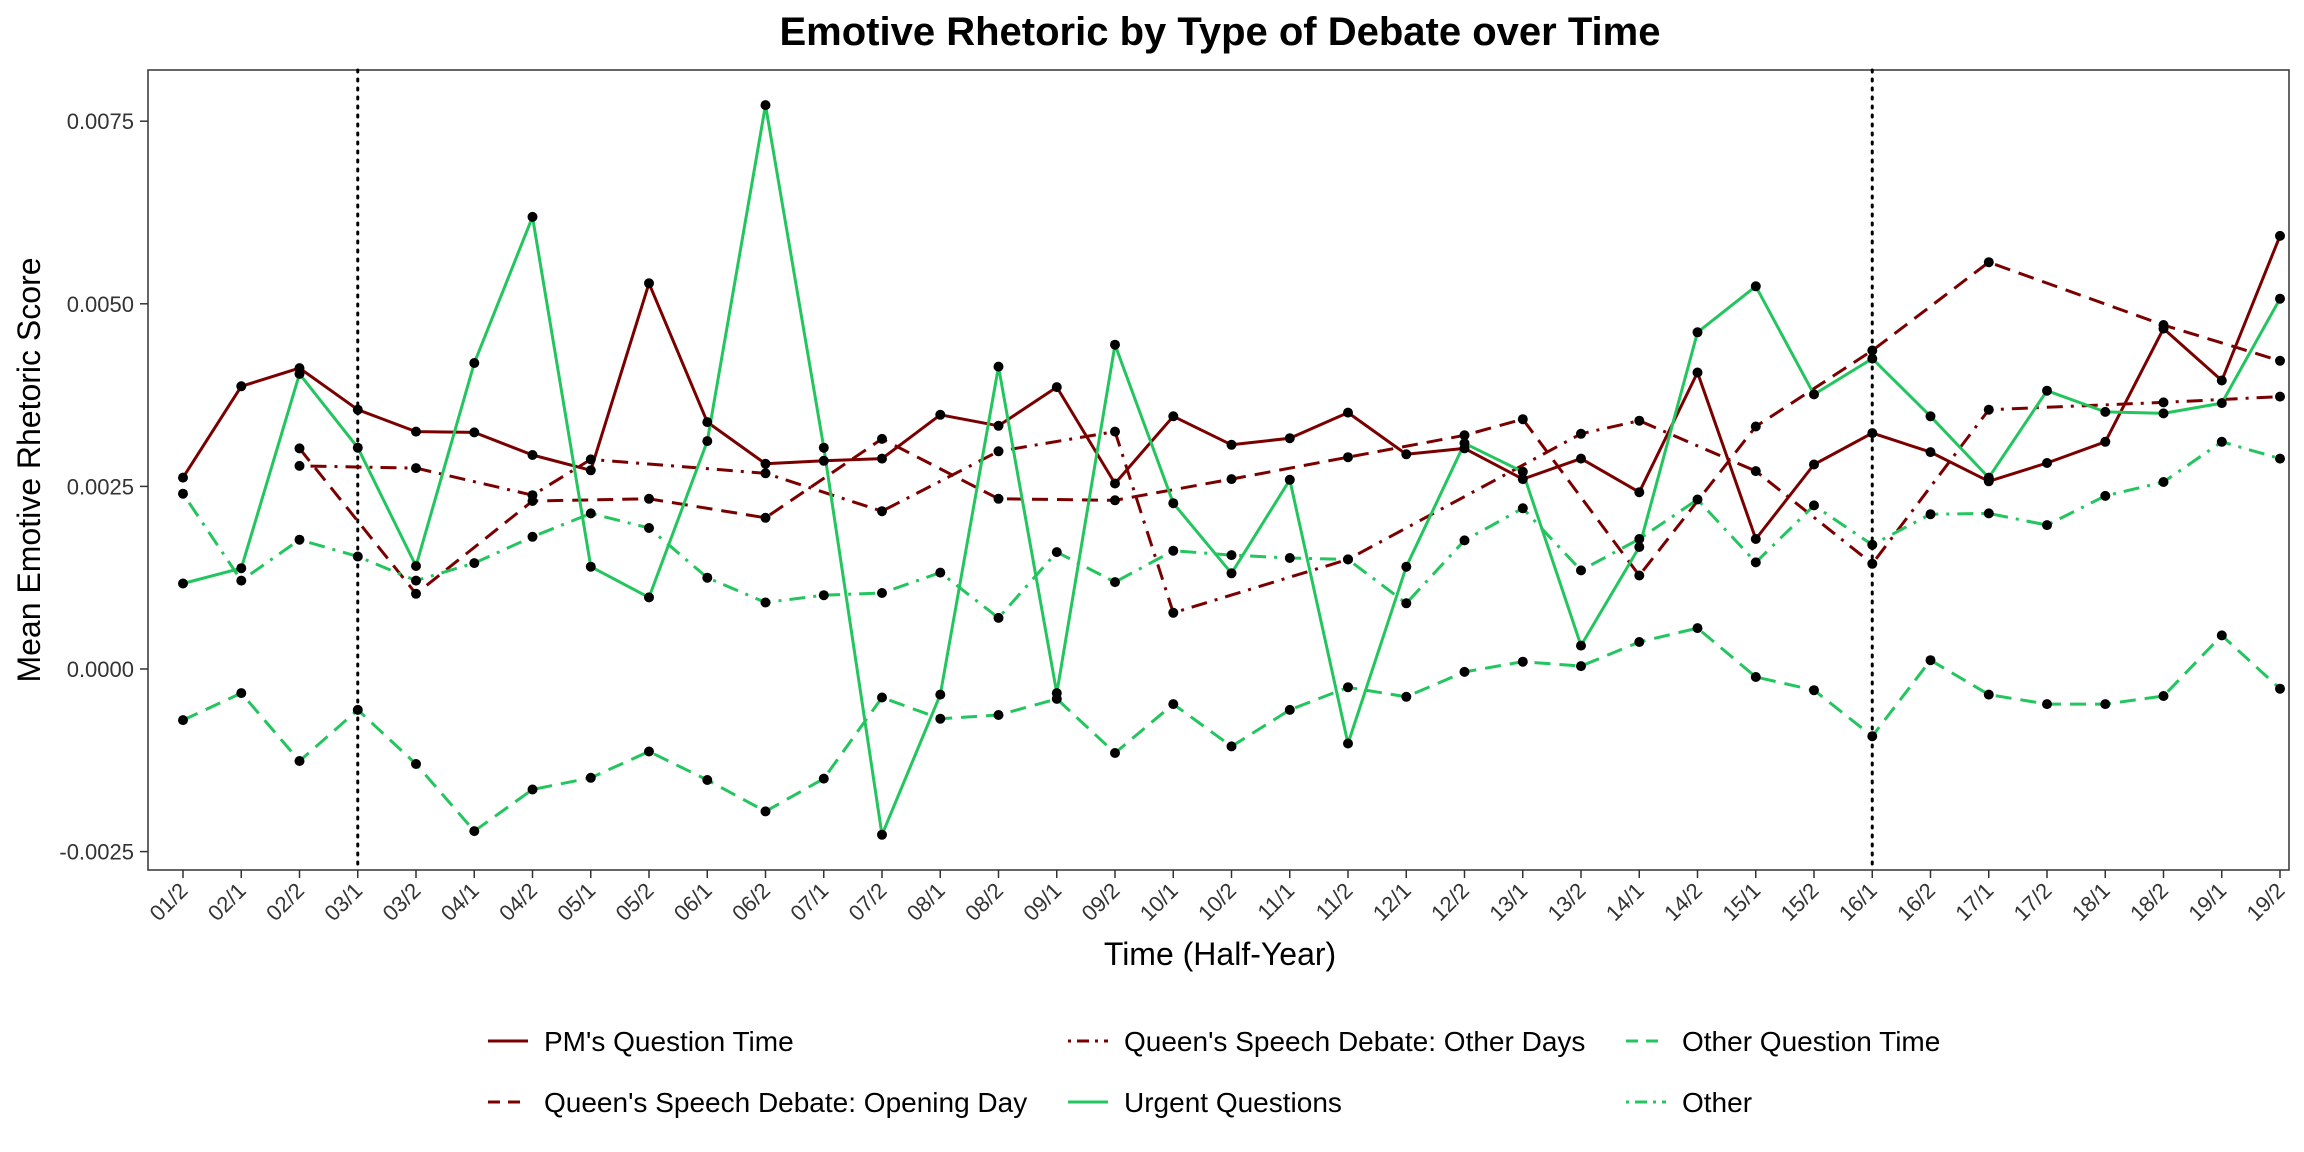 Image resolution: width=2304 pixels, height=1152 pixels. What do you see at coordinates (1042, 902) in the screenshot?
I see `x-tick-label: 09/1` at bounding box center [1042, 902].